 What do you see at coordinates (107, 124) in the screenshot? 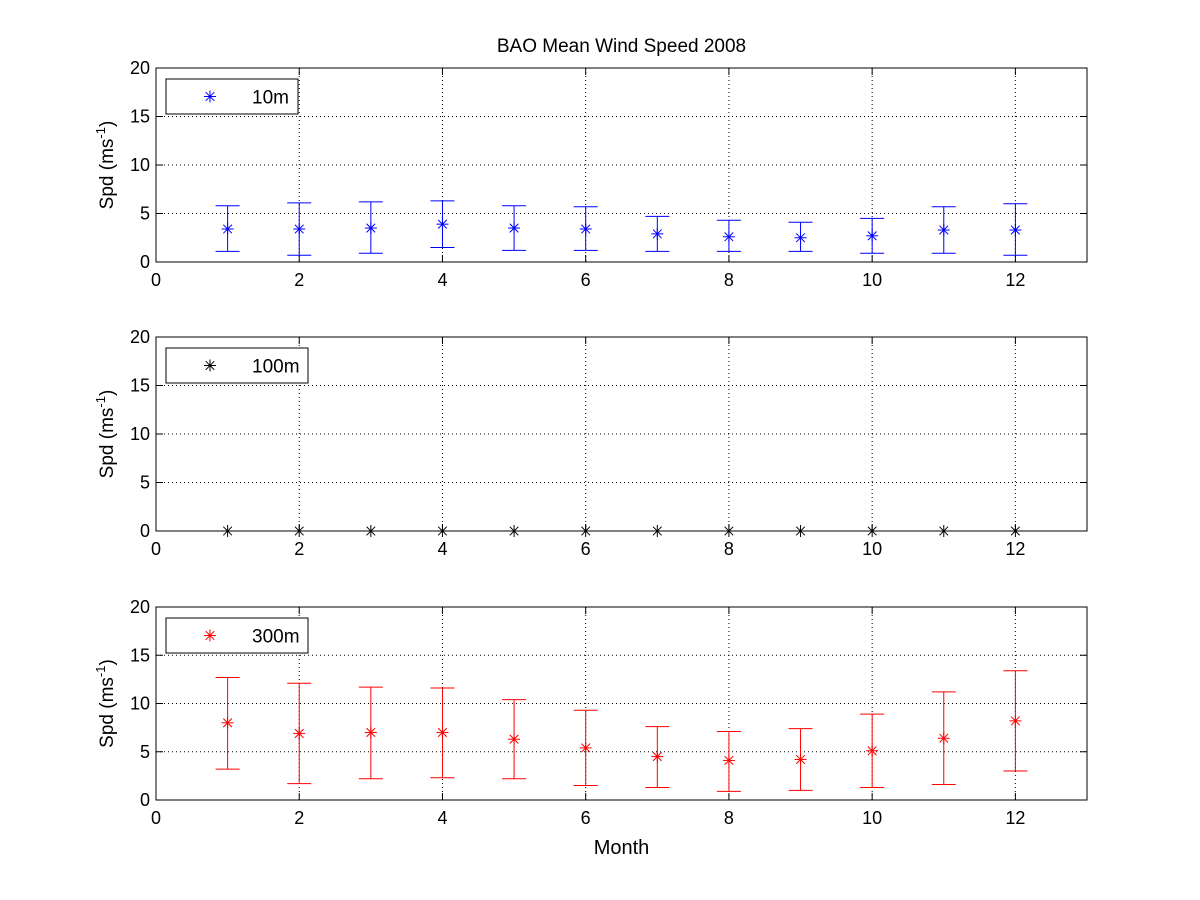
I see `panel-1-y-axis-label-close: )` at bounding box center [107, 124].